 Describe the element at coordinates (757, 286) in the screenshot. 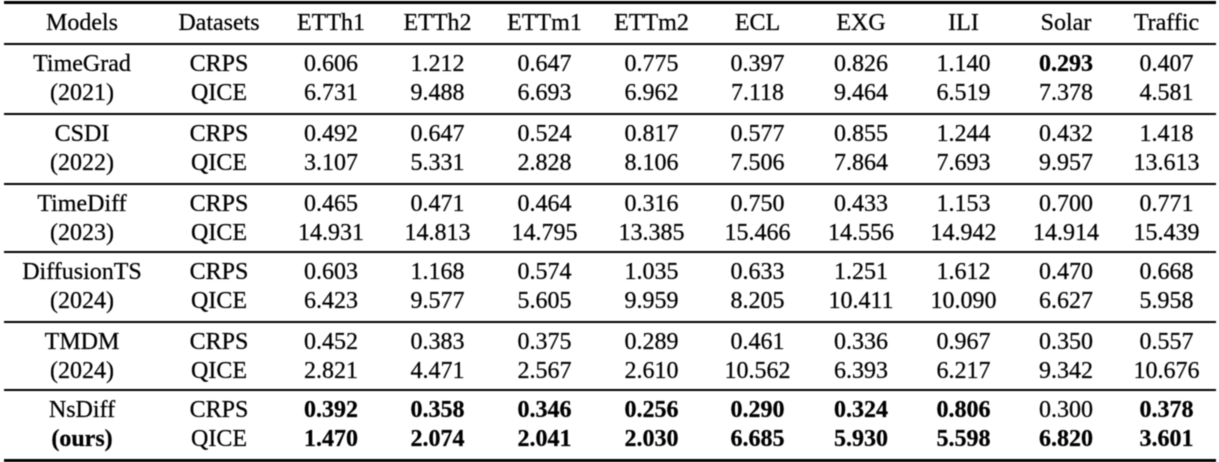

I see `value-cell: 0.633 8.205` at that location.